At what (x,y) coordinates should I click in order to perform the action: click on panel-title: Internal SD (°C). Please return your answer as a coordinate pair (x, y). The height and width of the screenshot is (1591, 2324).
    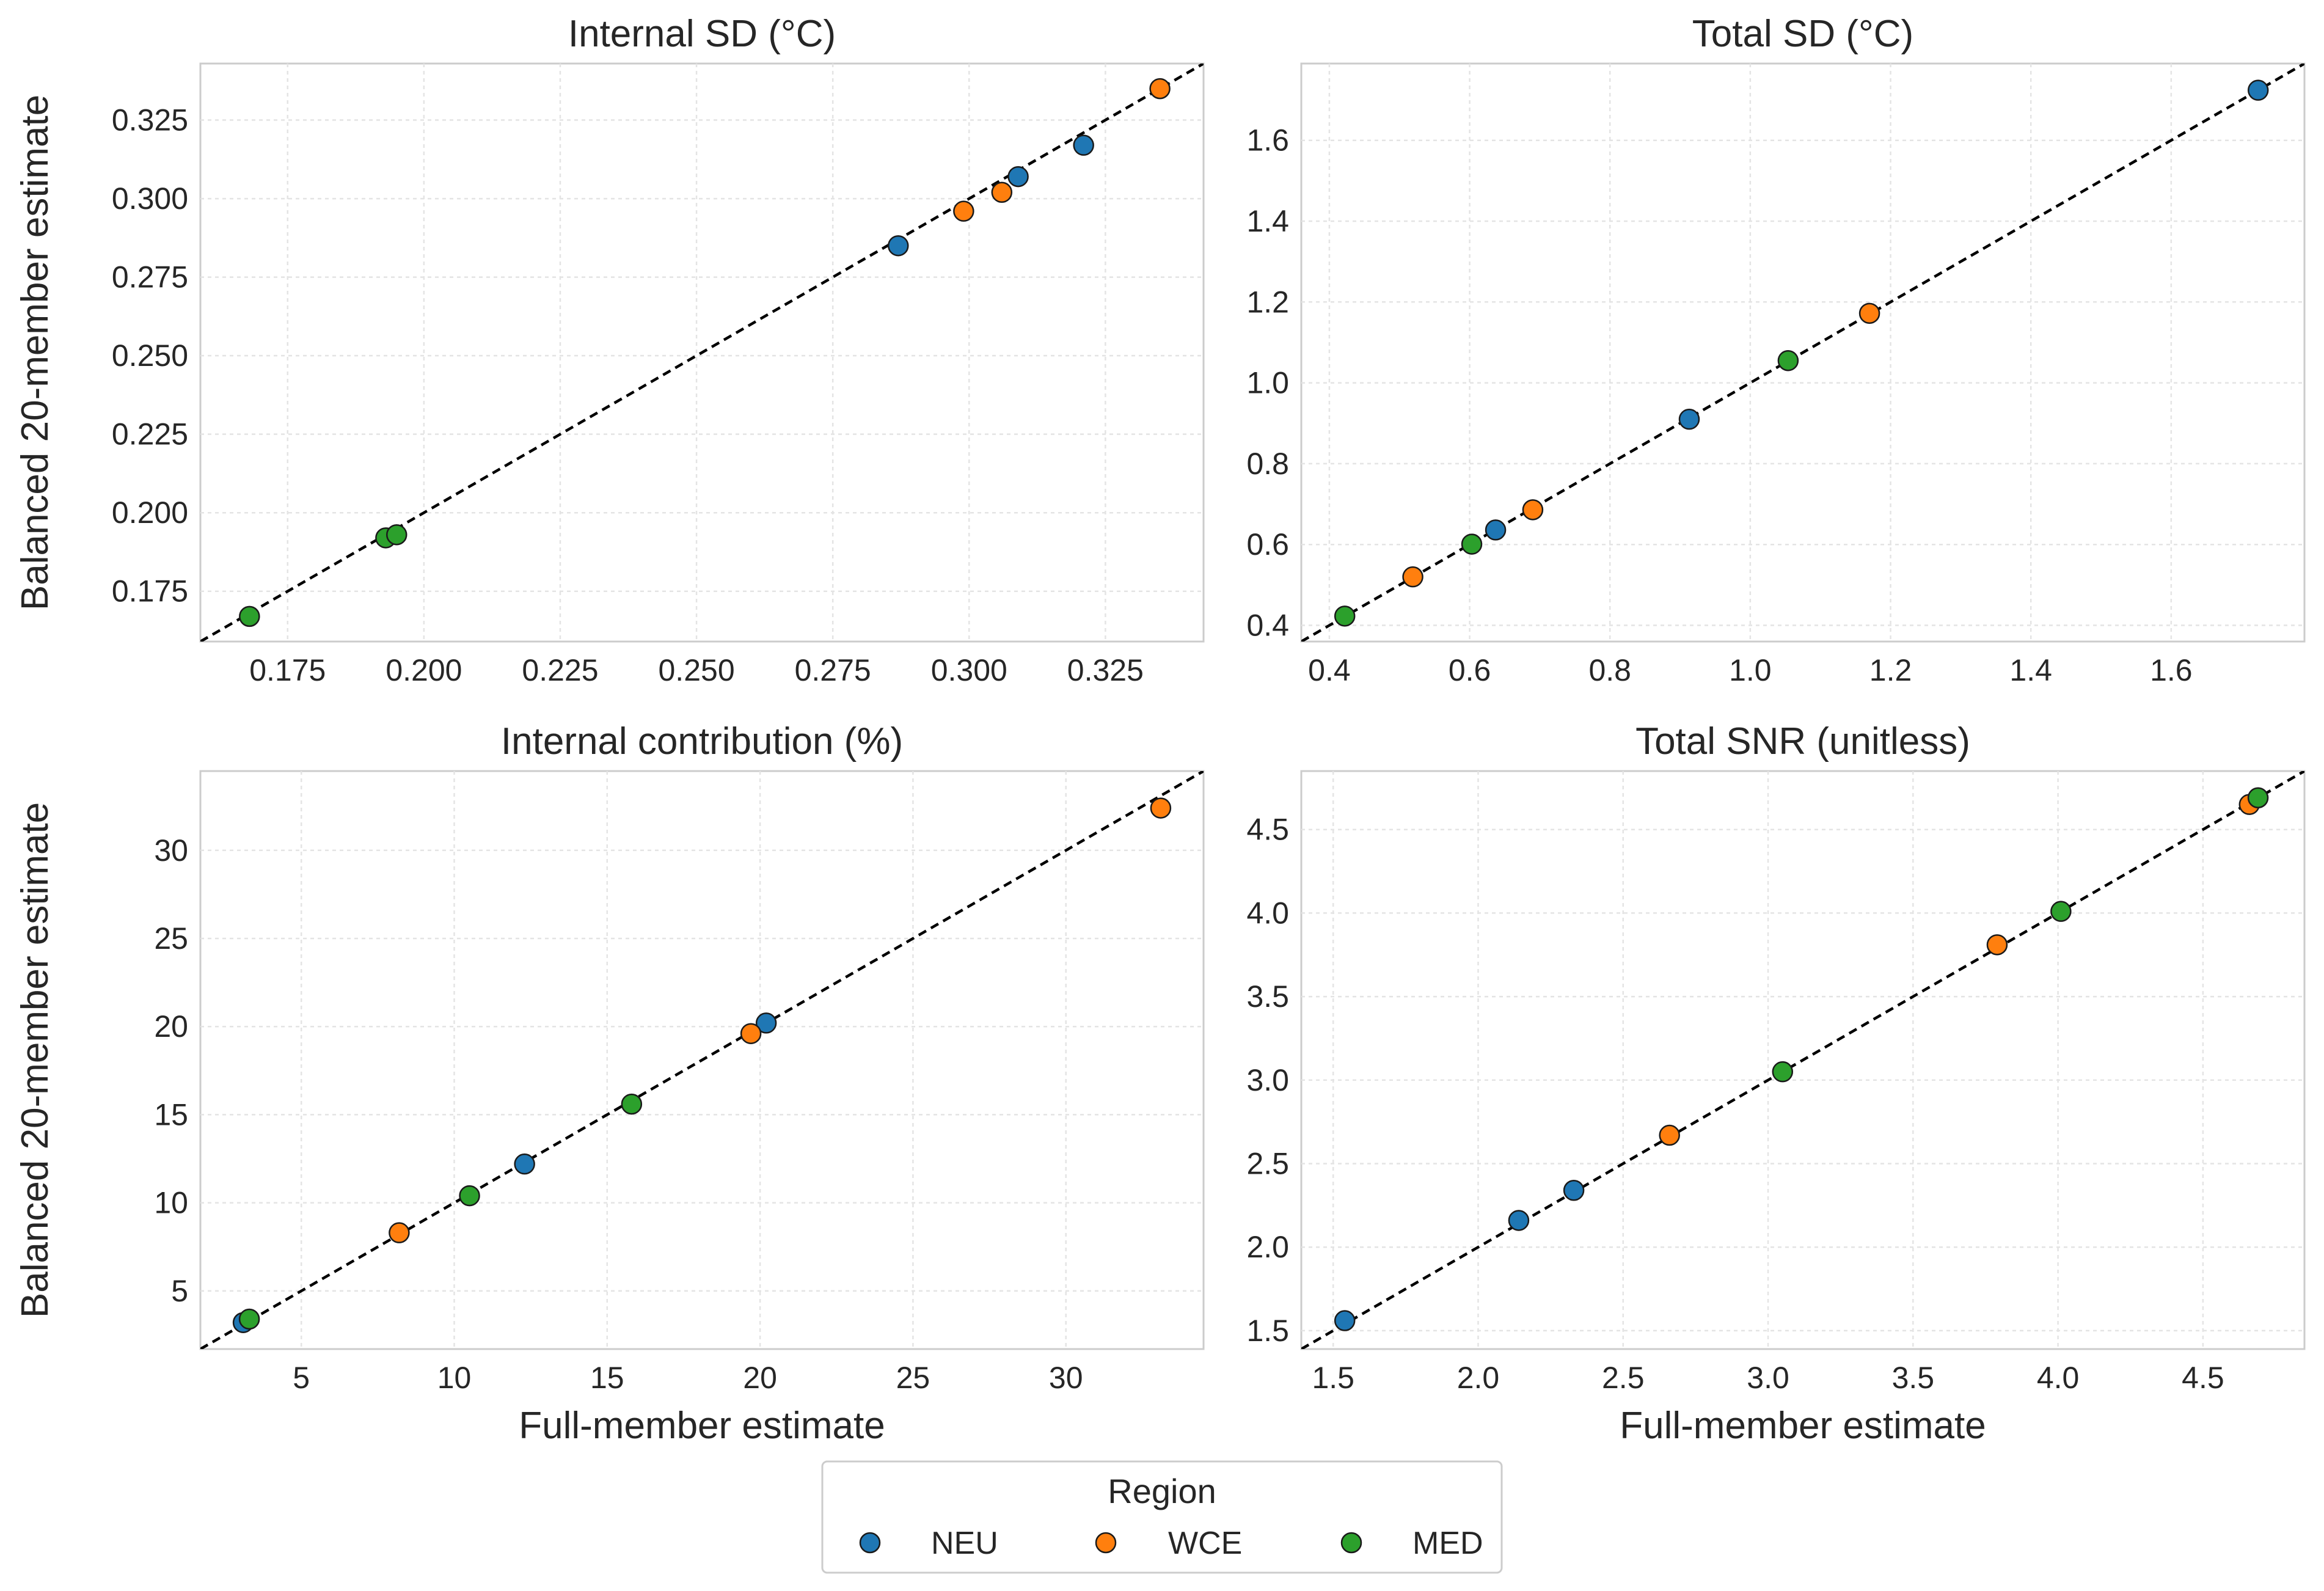
    Looking at the image, I should click on (702, 34).